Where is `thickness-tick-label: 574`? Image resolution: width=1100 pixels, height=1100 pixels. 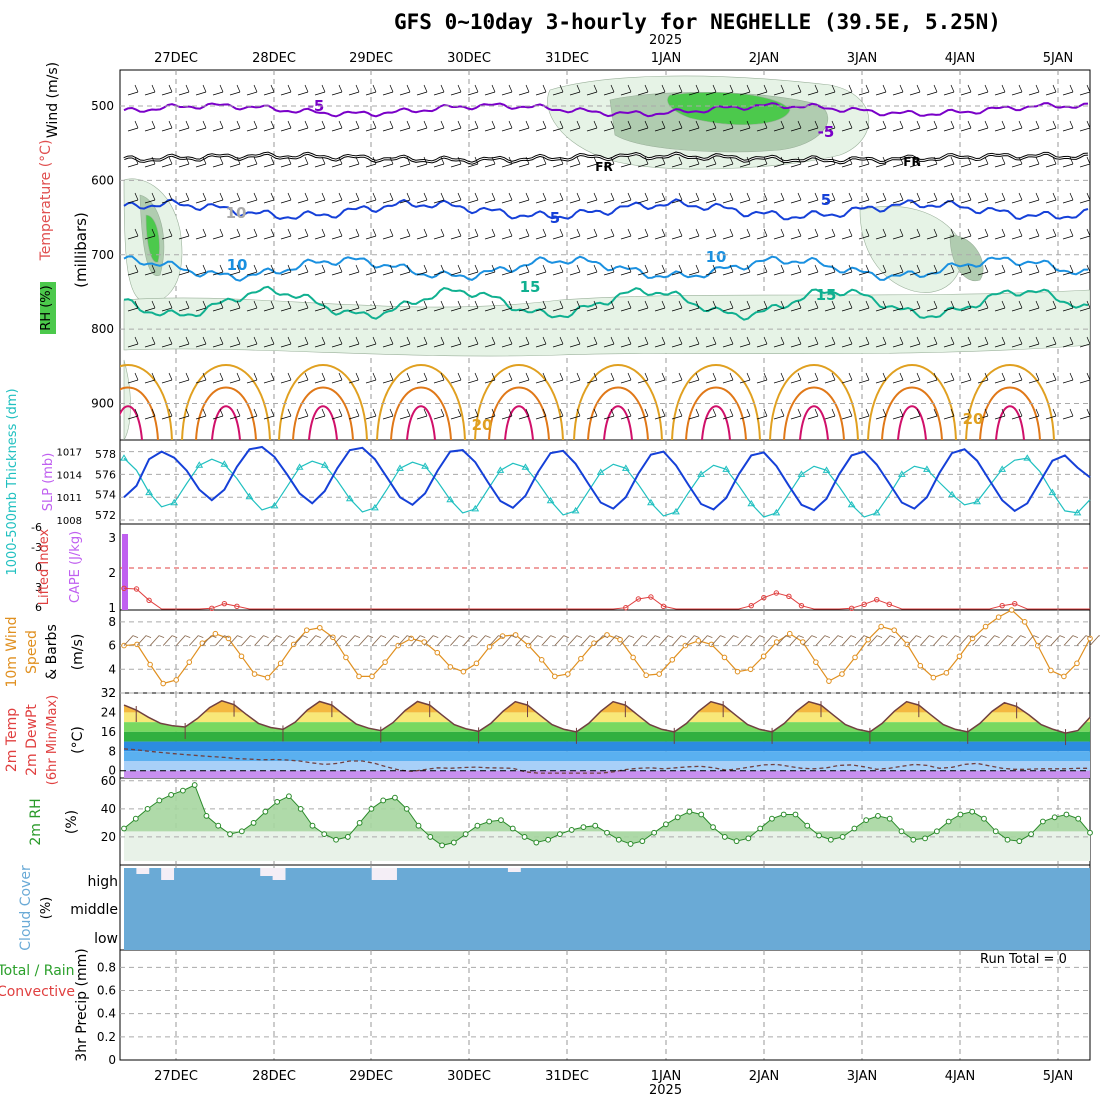
thickness-tick-label: 574 is located at coordinates (105, 495).